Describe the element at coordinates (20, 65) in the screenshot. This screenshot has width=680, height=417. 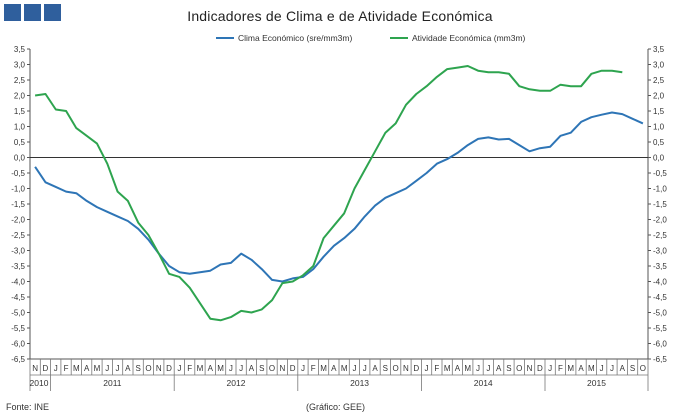
I see `y-tick-label-left: 3,0` at that location.